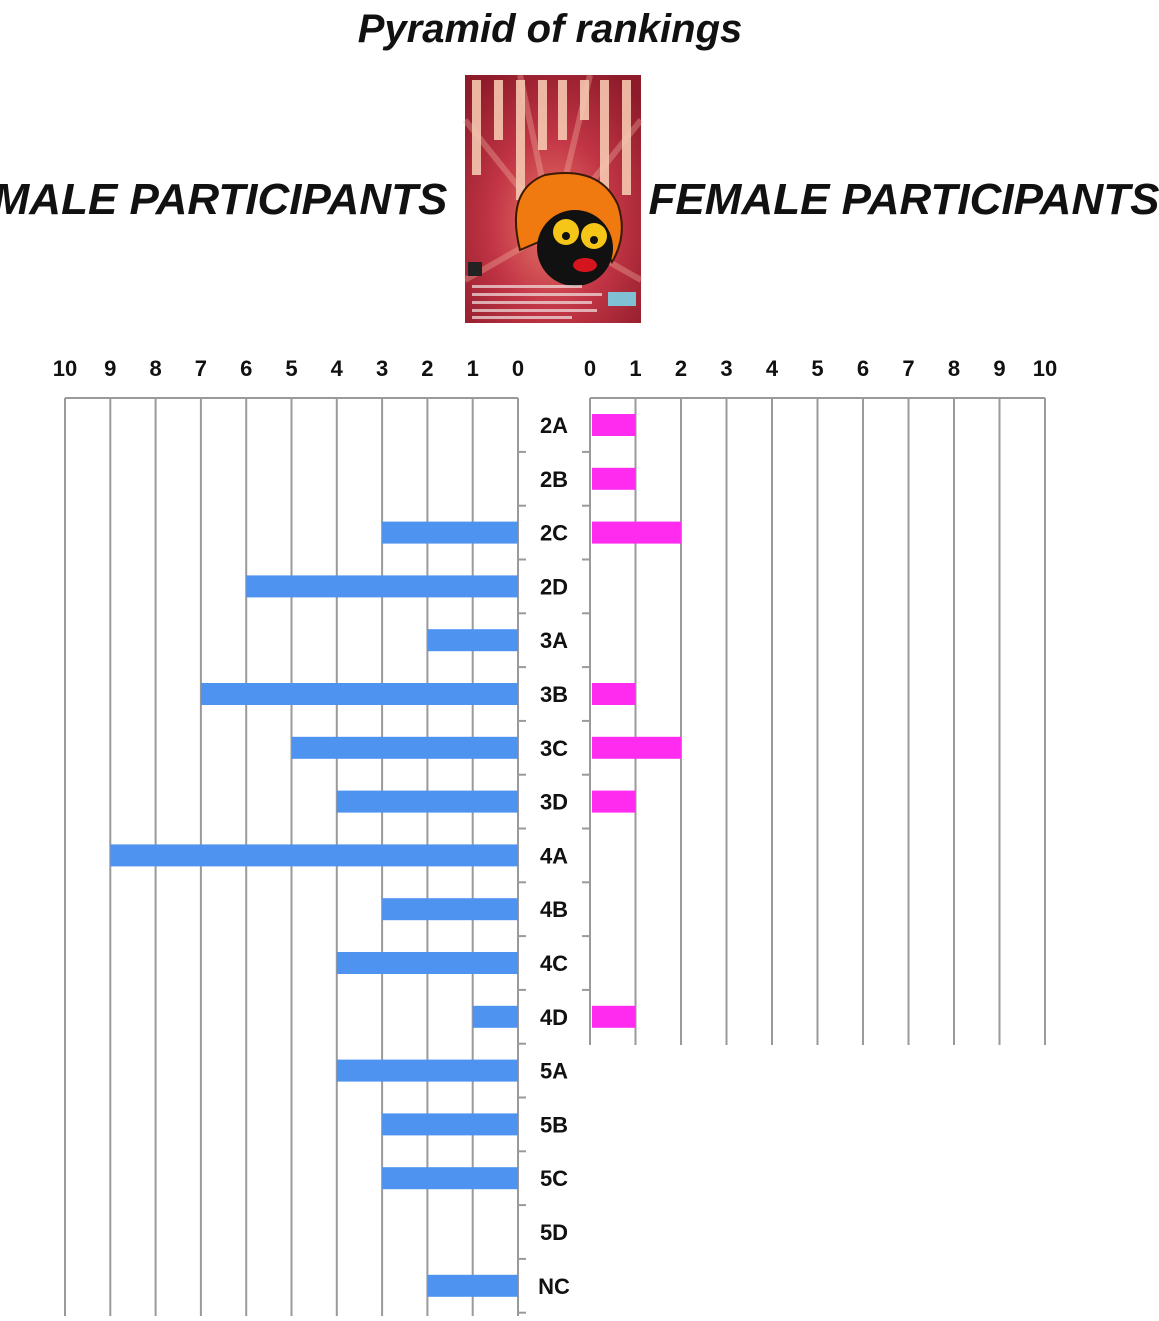  Describe the element at coordinates (427, 368) in the screenshot. I see `male-tick-label: 2` at that location.